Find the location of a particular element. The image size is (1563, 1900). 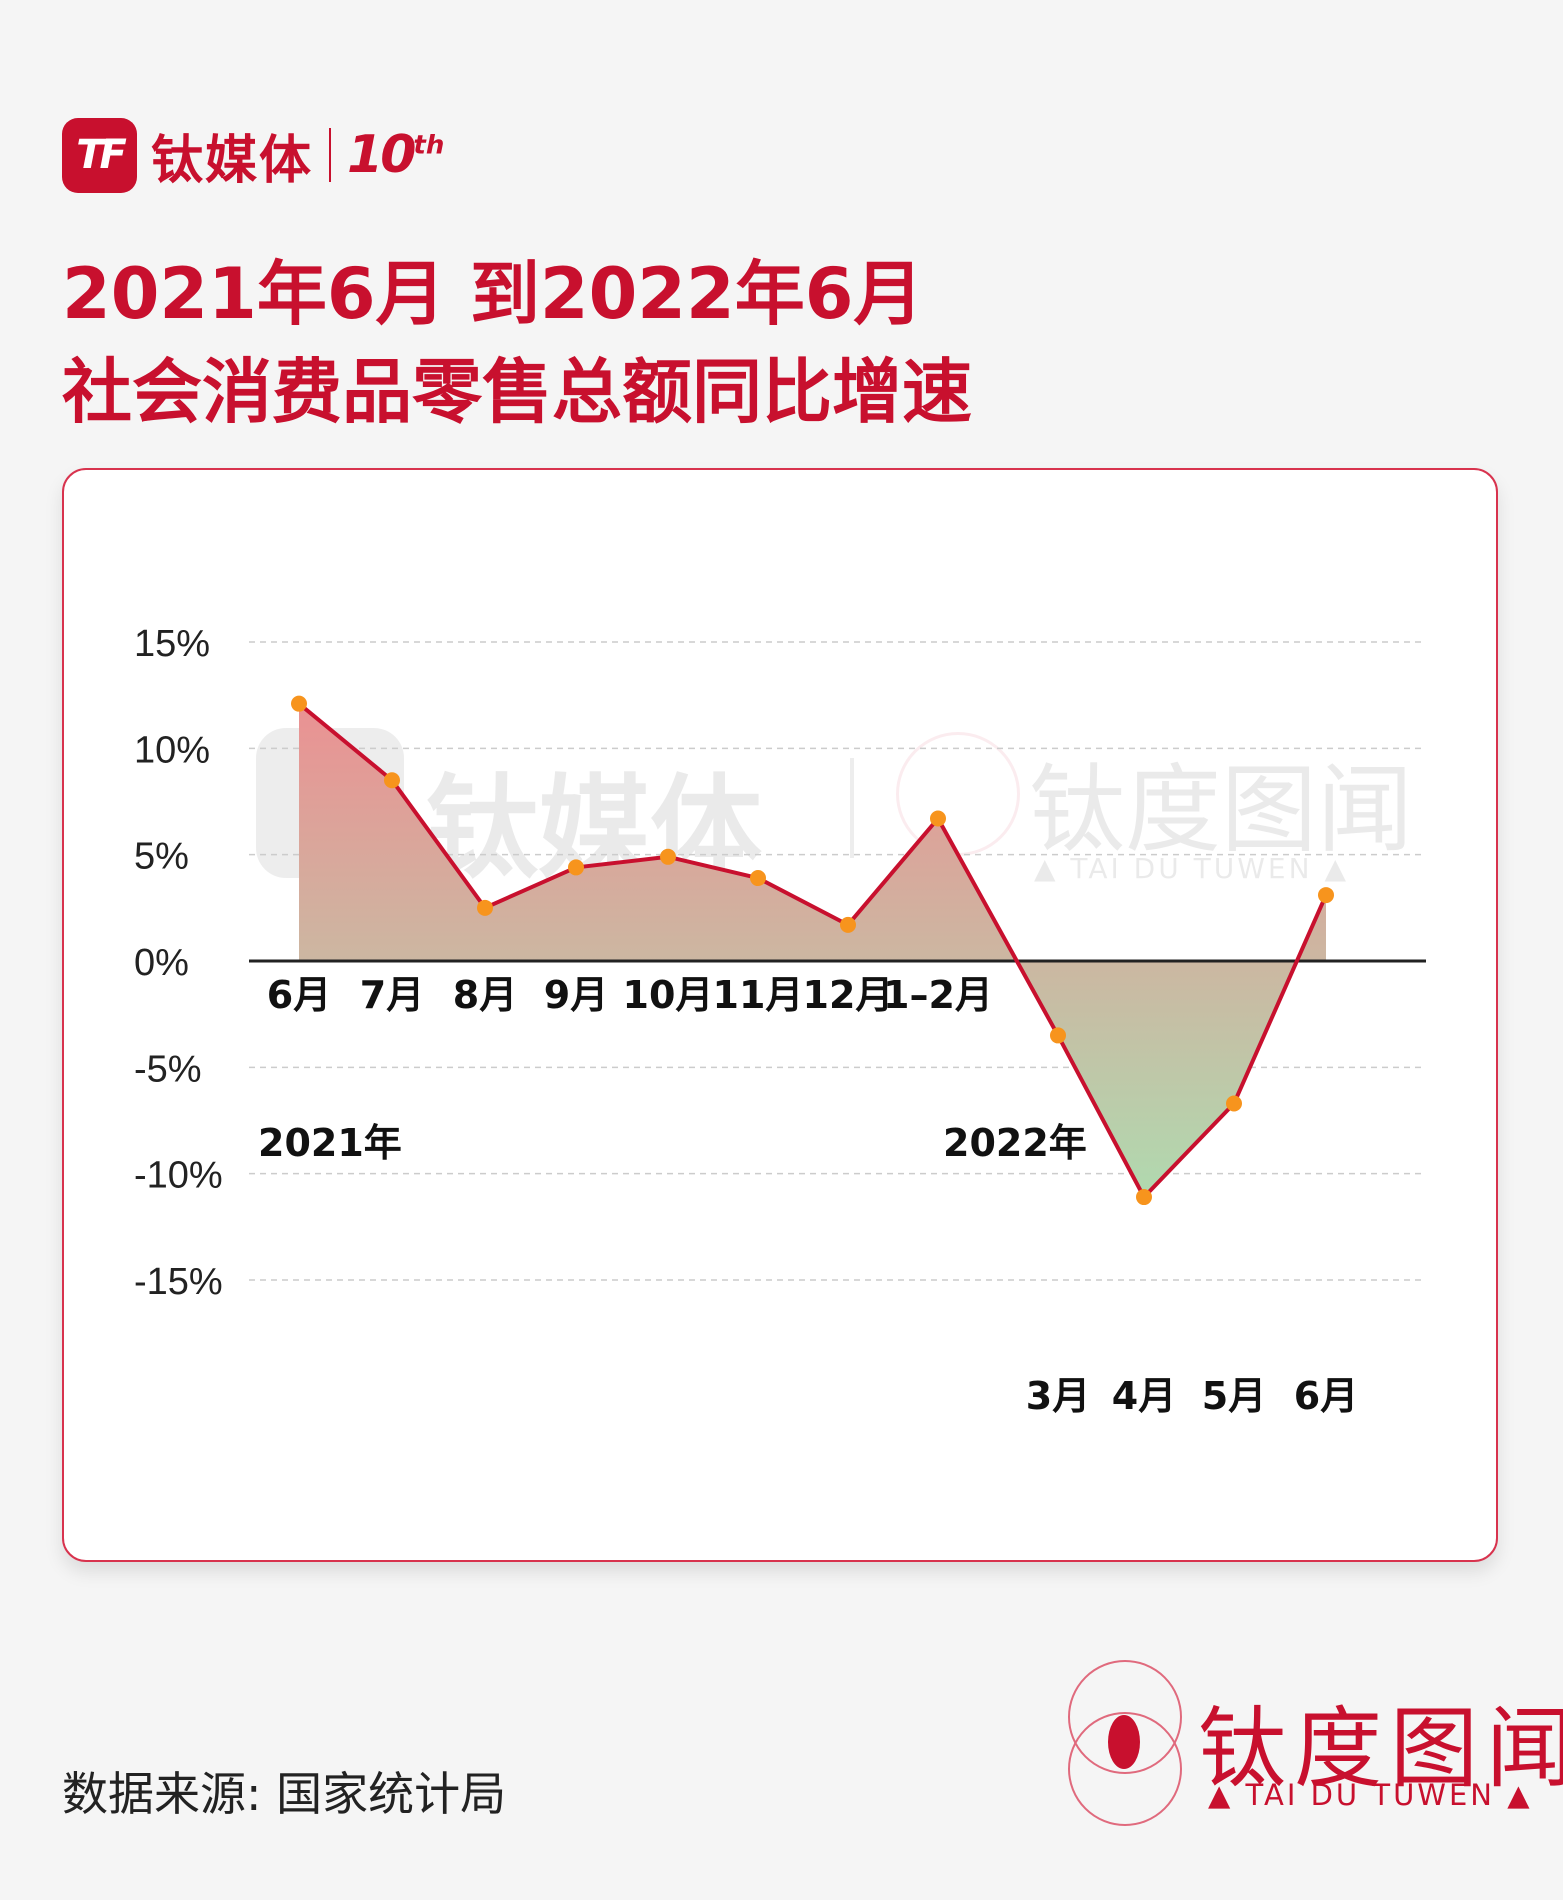

x-tick-label: 9月 is located at coordinates (576, 995).